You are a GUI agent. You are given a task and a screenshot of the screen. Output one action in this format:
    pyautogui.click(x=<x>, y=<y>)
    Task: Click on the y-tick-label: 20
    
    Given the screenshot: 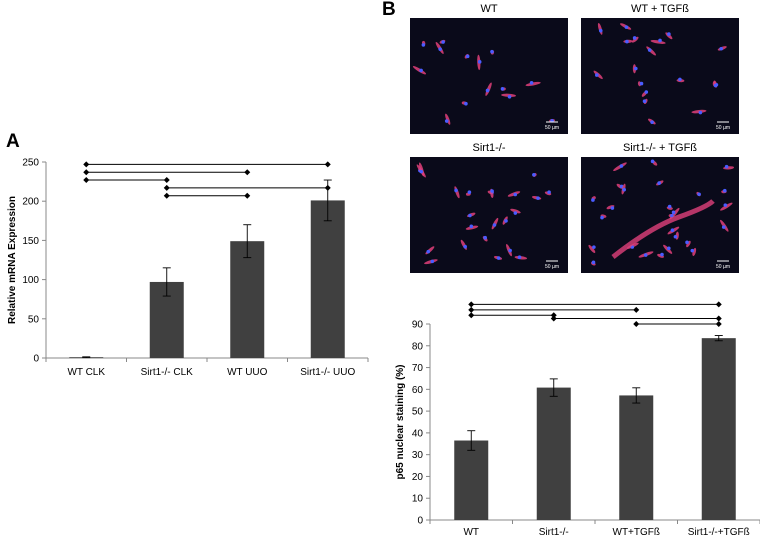 What is the action you would take?
    pyautogui.click(x=418, y=477)
    